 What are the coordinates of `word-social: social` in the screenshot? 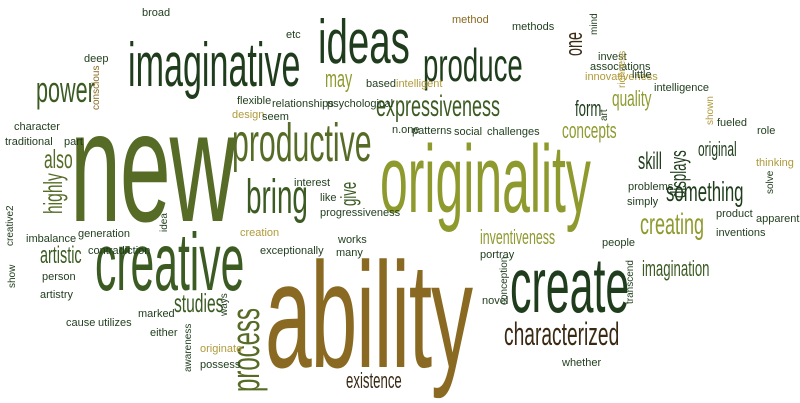 It's located at (468, 132).